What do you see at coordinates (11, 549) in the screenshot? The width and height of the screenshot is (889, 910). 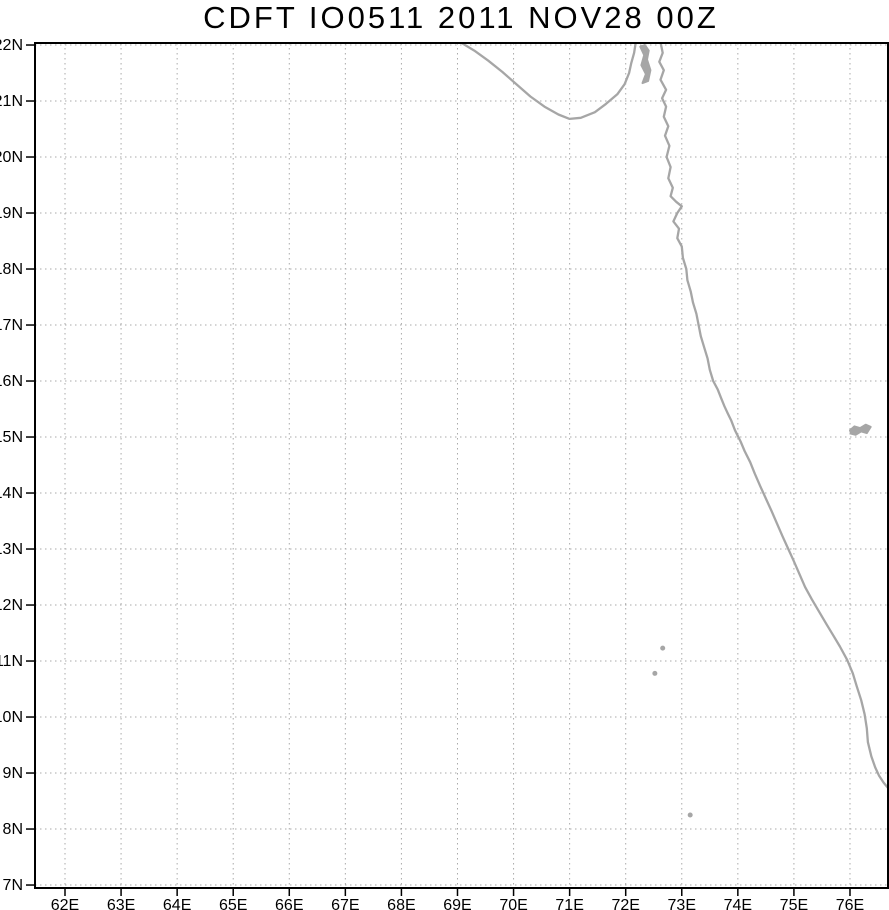 I see `lat-tick-label: 13N` at bounding box center [11, 549].